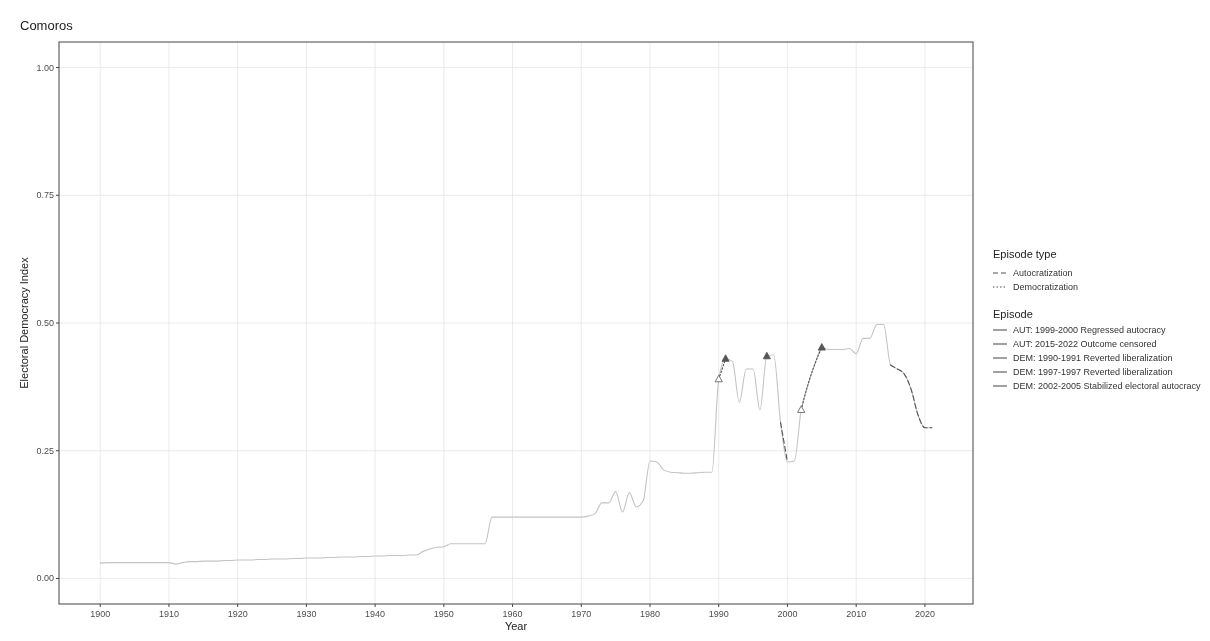 This screenshot has width=1210, height=641. What do you see at coordinates (1025, 254) in the screenshot?
I see `legend-title: Episode type` at bounding box center [1025, 254].